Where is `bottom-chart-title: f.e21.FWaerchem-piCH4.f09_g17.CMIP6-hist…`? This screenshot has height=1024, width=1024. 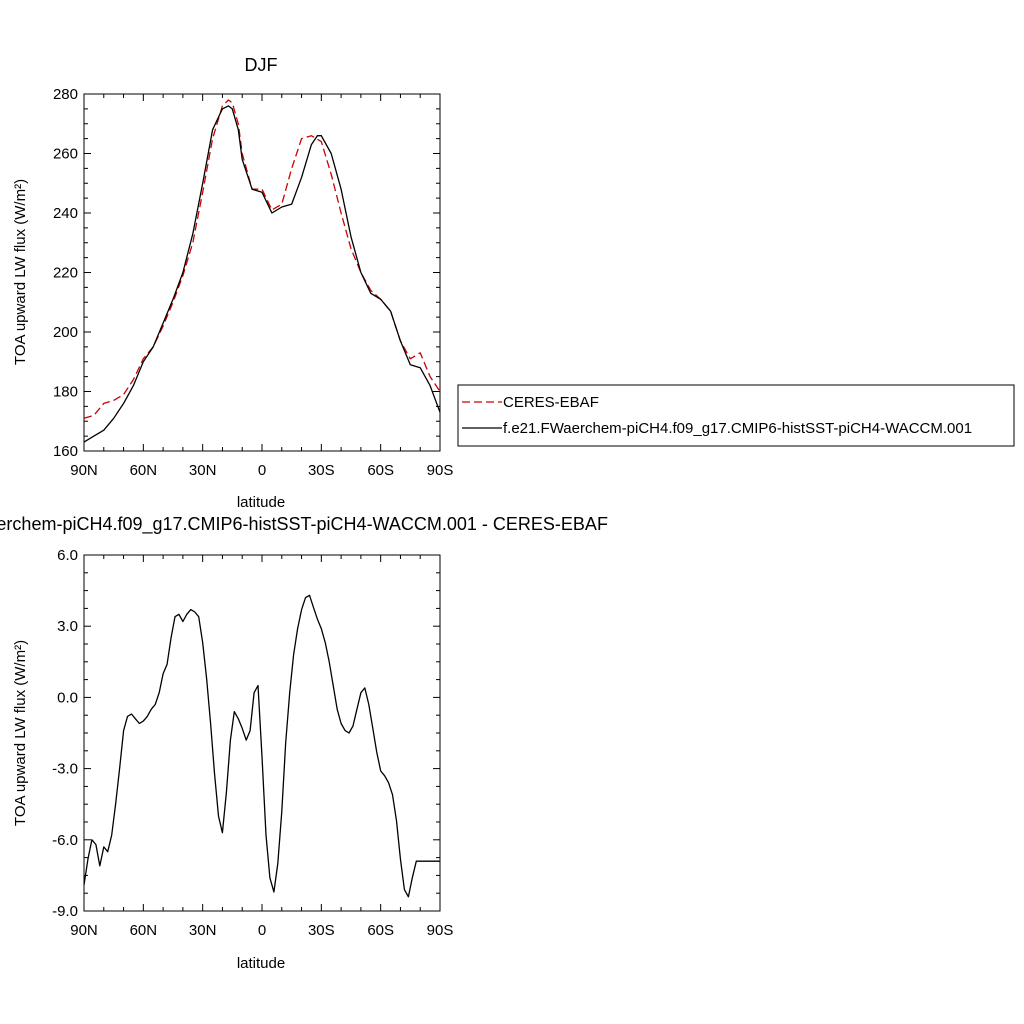
bottom-chart-title: f.e21.FWaerchem-piCH4.f09_g17.CMIP6-hist… is located at coordinates (304, 524).